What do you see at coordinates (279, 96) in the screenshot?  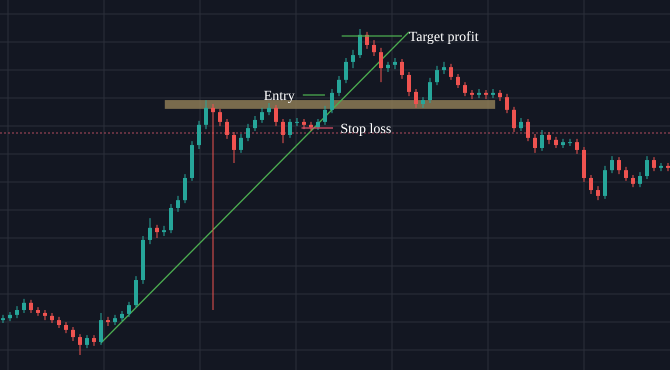 I see `annotation: Entry` at bounding box center [279, 96].